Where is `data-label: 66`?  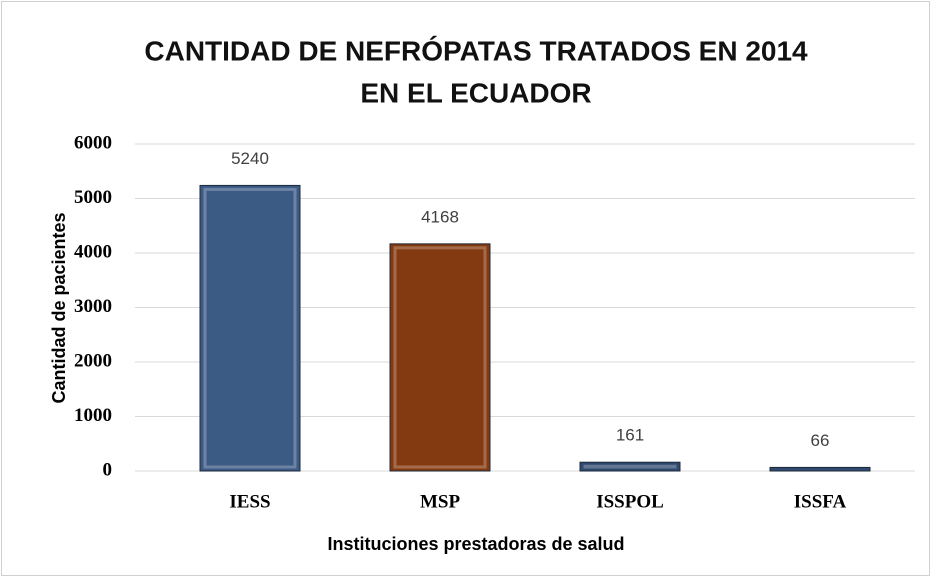 data-label: 66 is located at coordinates (820, 440).